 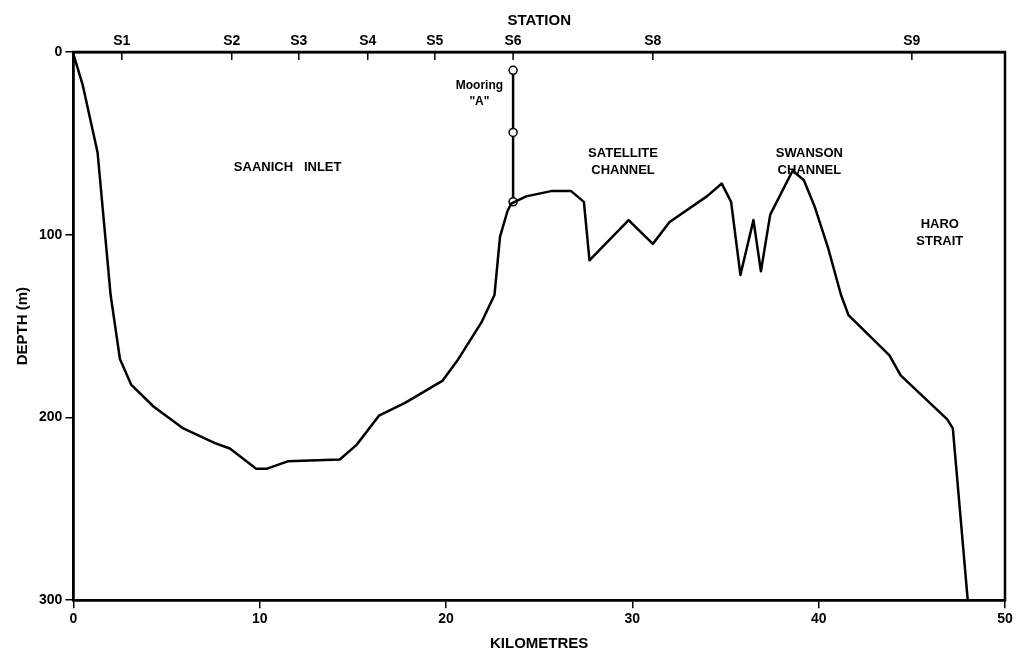 I want to click on x-tick-label: 50, so click(x=1005, y=618).